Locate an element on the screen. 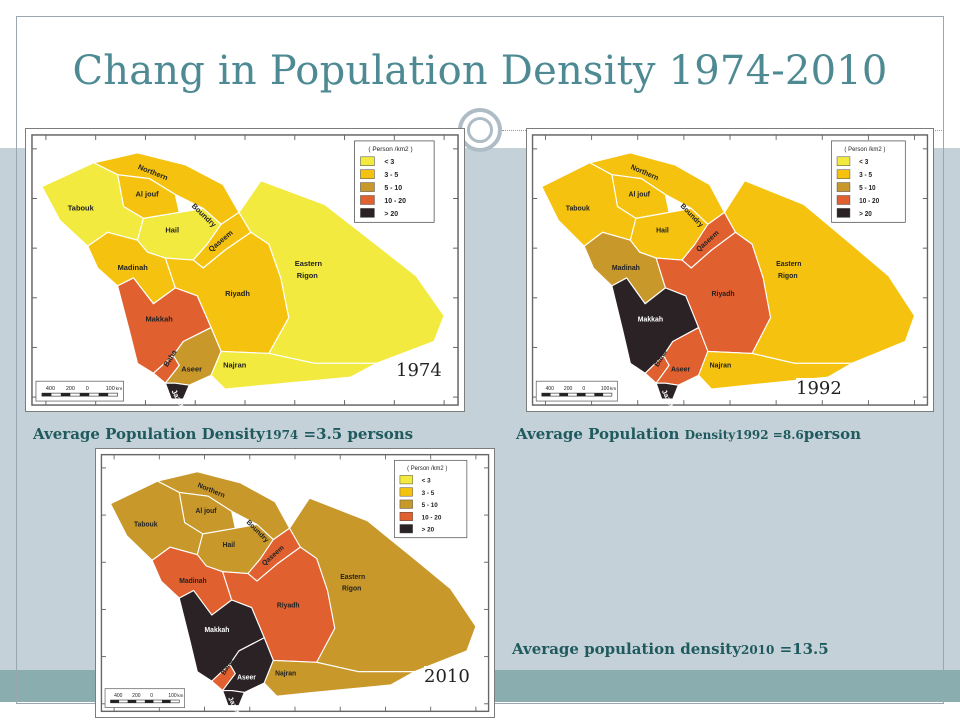 Image resolution: width=960 pixels, height=720 pixels. caption-1974-main: Average Population Density is located at coordinates (149, 434).